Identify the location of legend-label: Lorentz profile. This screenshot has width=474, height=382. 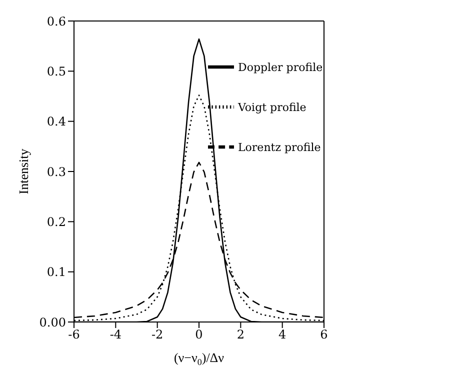
(279, 147).